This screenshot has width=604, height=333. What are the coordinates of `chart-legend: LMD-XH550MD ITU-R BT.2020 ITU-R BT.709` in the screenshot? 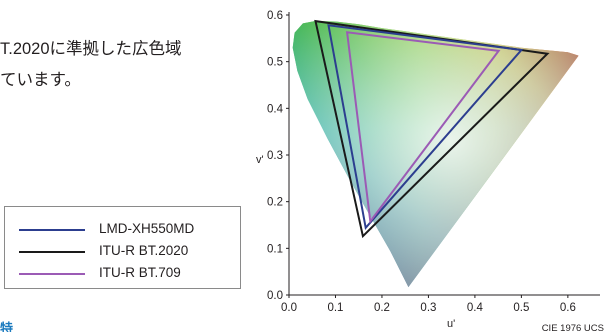 It's located at (122, 247).